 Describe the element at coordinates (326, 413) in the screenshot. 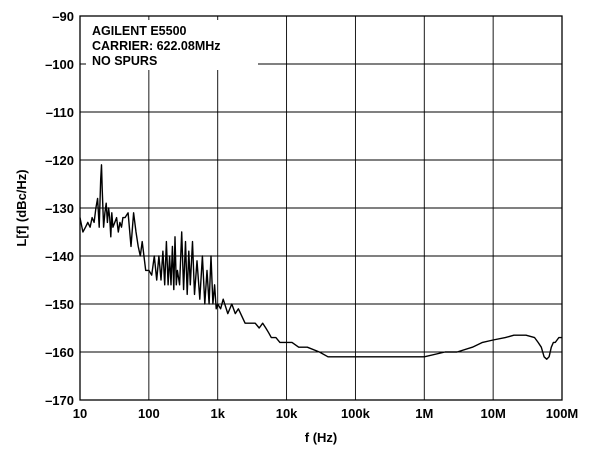

I see `x-tick-labels: 10 100 1k 10k 100k 1M 10M 100M` at that location.